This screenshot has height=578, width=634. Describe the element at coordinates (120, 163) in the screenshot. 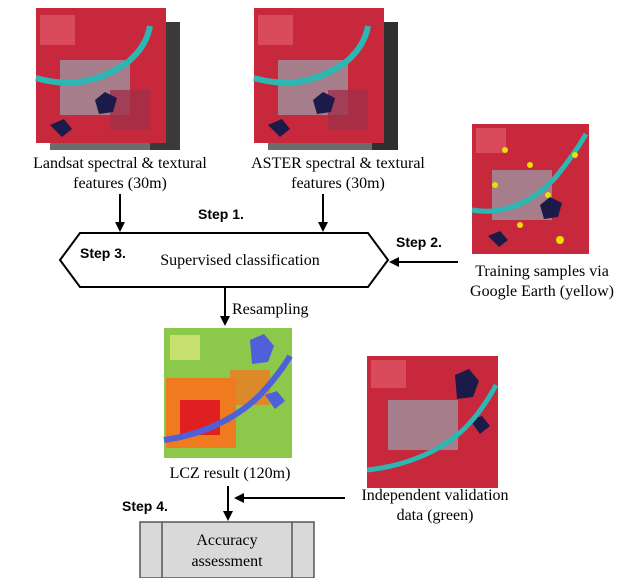

I see `landsat-caption-line1: Landsat spectral & textural` at that location.